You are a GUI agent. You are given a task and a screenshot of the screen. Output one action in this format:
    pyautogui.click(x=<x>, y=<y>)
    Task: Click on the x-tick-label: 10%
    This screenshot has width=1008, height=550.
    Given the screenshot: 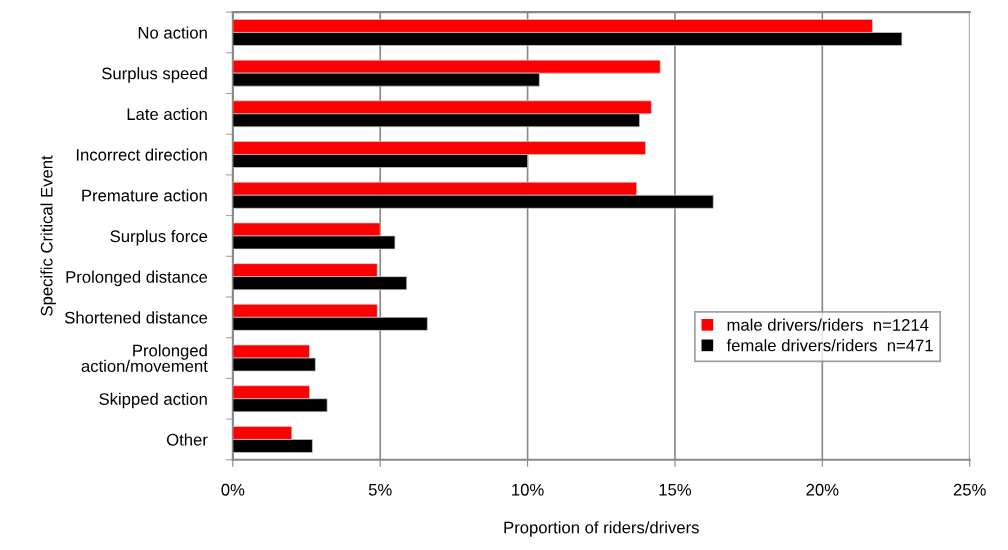 What is the action you would take?
    pyautogui.click(x=528, y=489)
    